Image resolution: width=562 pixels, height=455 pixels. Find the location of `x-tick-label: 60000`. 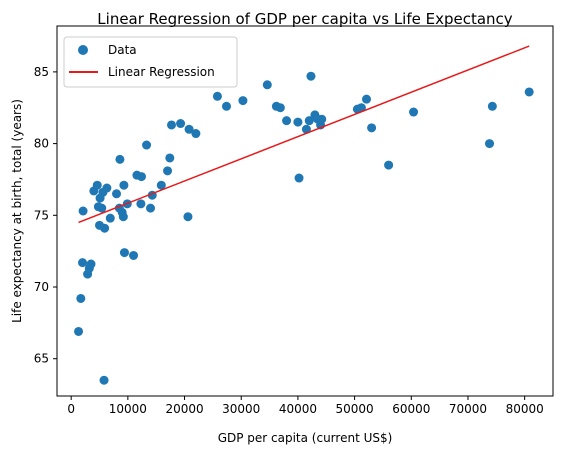

x-tick-label: 60000 is located at coordinates (411, 409).